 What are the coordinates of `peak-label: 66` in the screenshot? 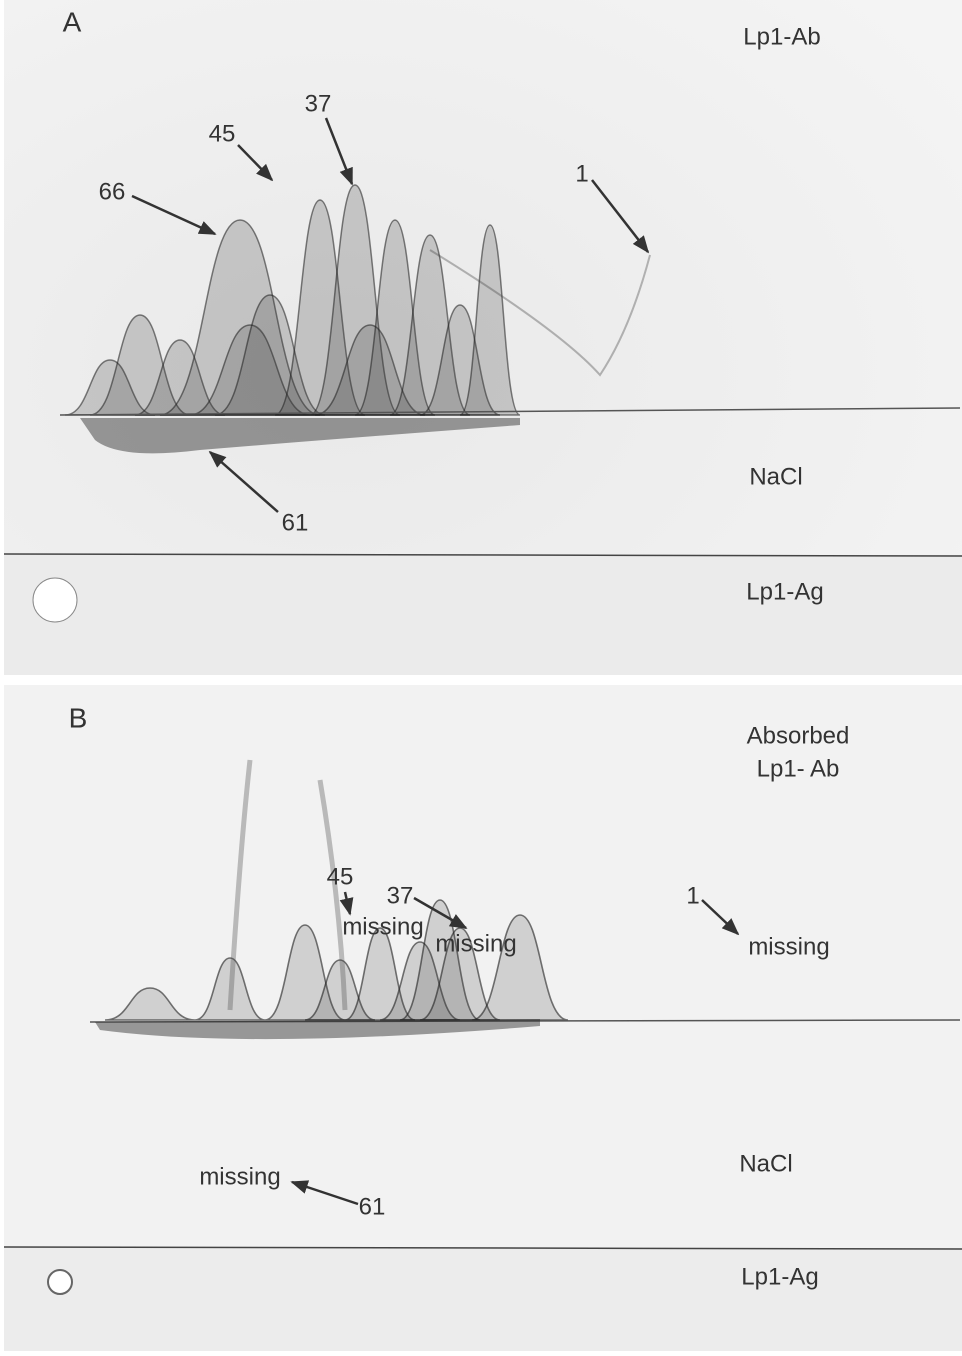 It's located at (112, 191).